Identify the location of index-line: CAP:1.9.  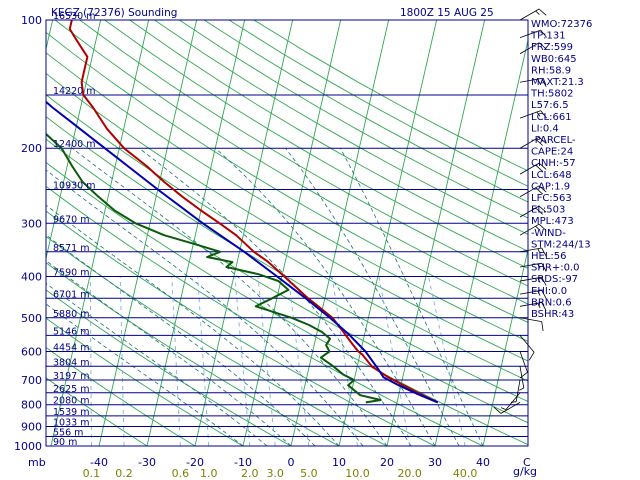
(550, 186).